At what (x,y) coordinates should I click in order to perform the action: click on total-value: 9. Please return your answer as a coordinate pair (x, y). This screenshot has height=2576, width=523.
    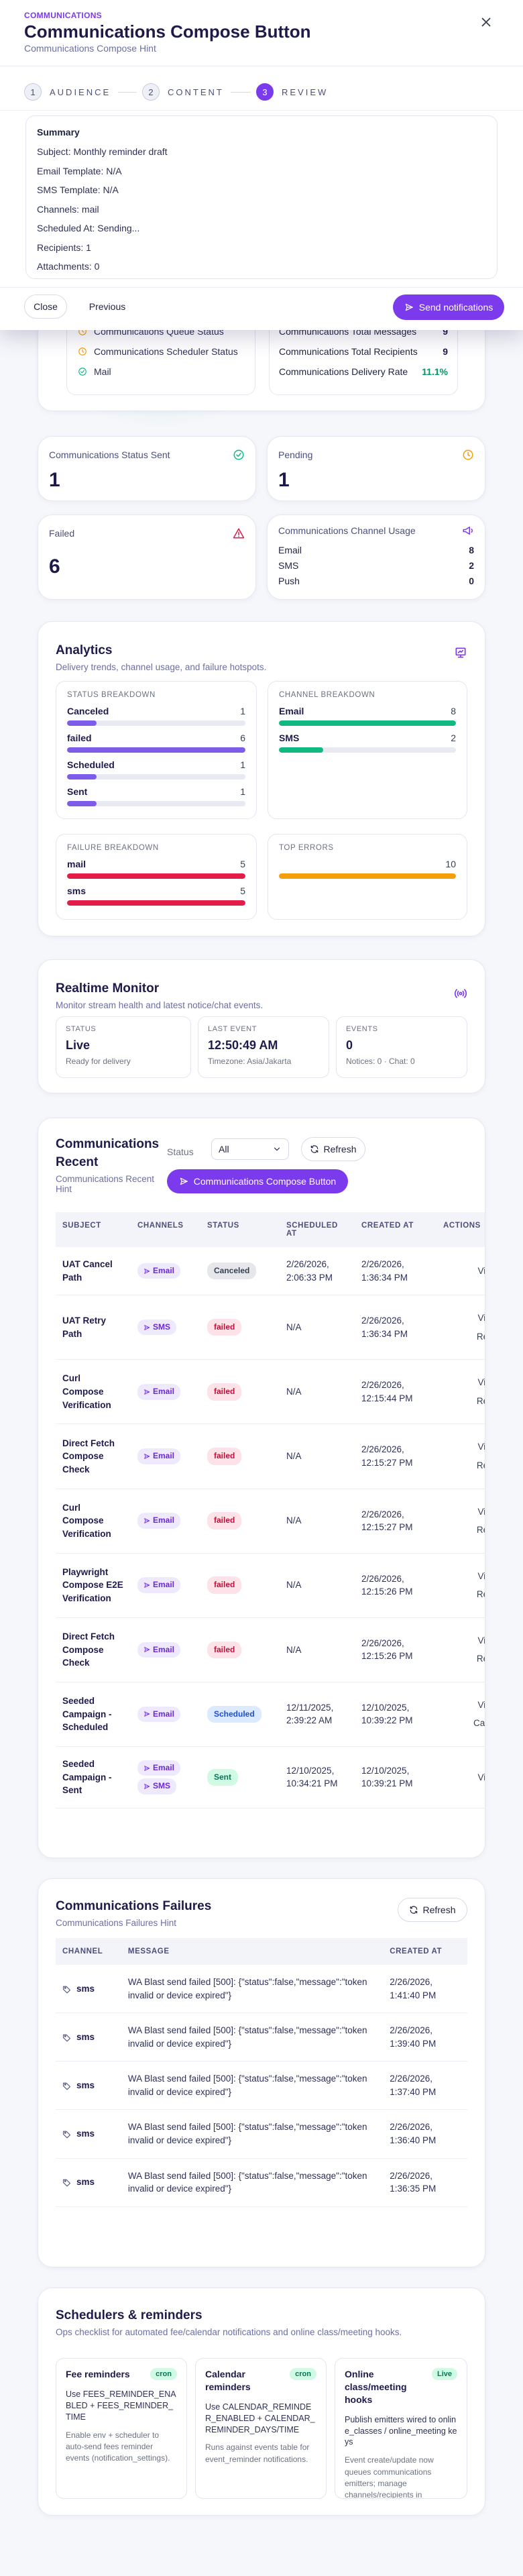
    Looking at the image, I should click on (445, 351).